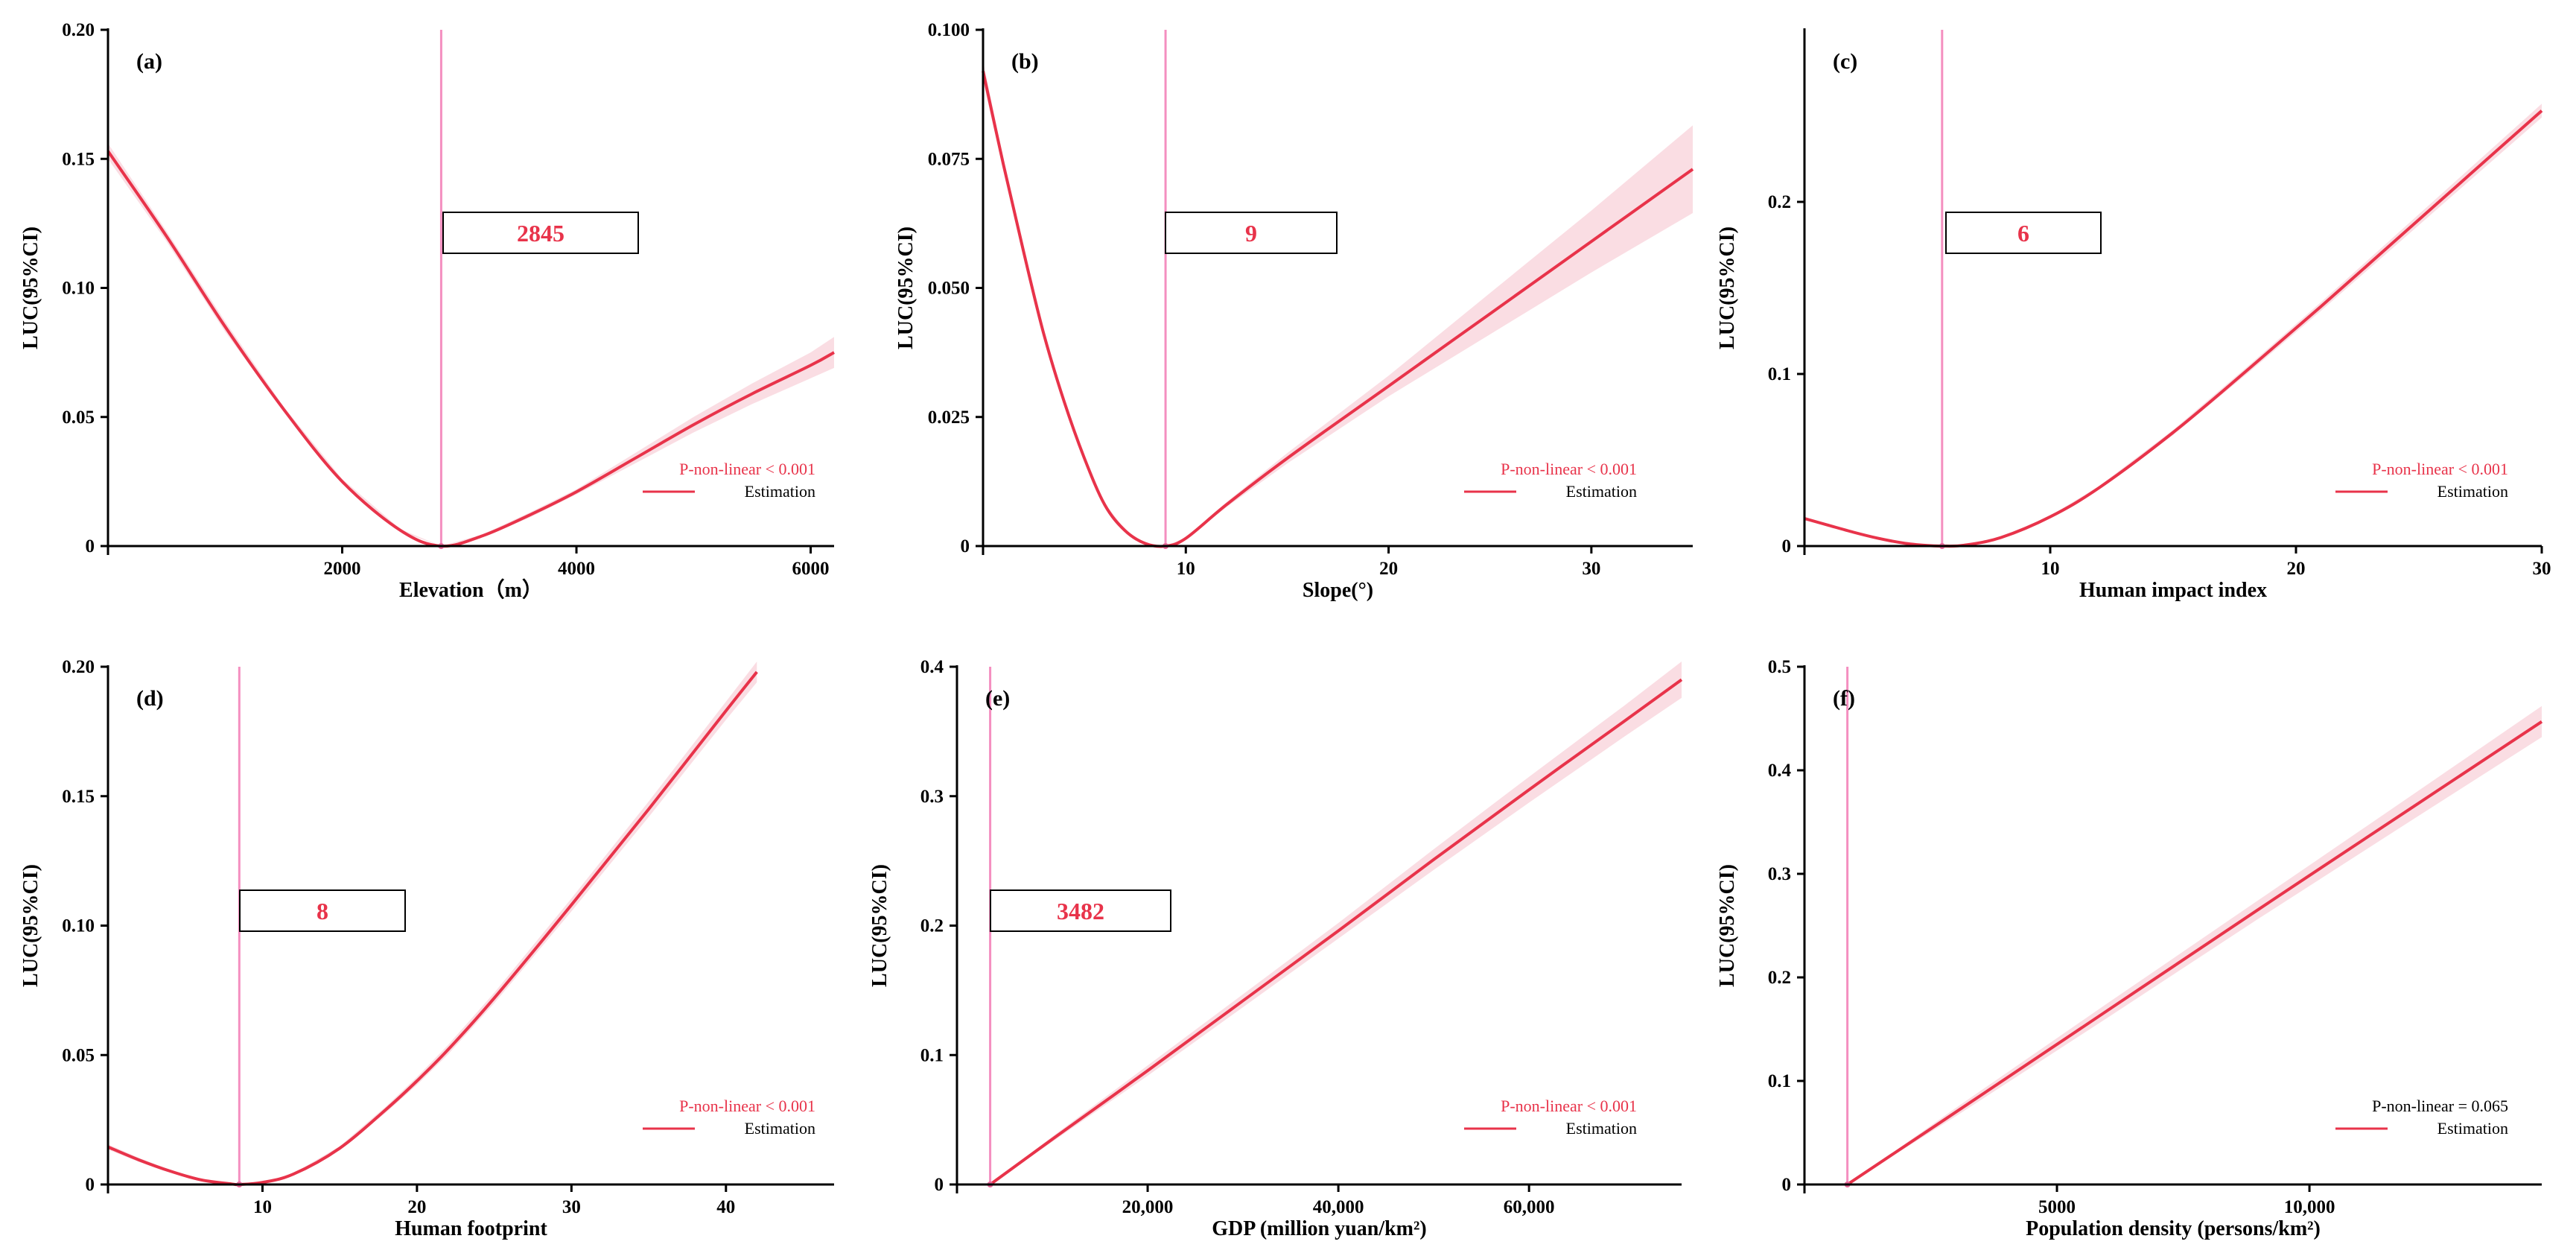  Describe the element at coordinates (1319, 1228) in the screenshot. I see `x-axis-title: GDP (million yuan/km²)` at that location.